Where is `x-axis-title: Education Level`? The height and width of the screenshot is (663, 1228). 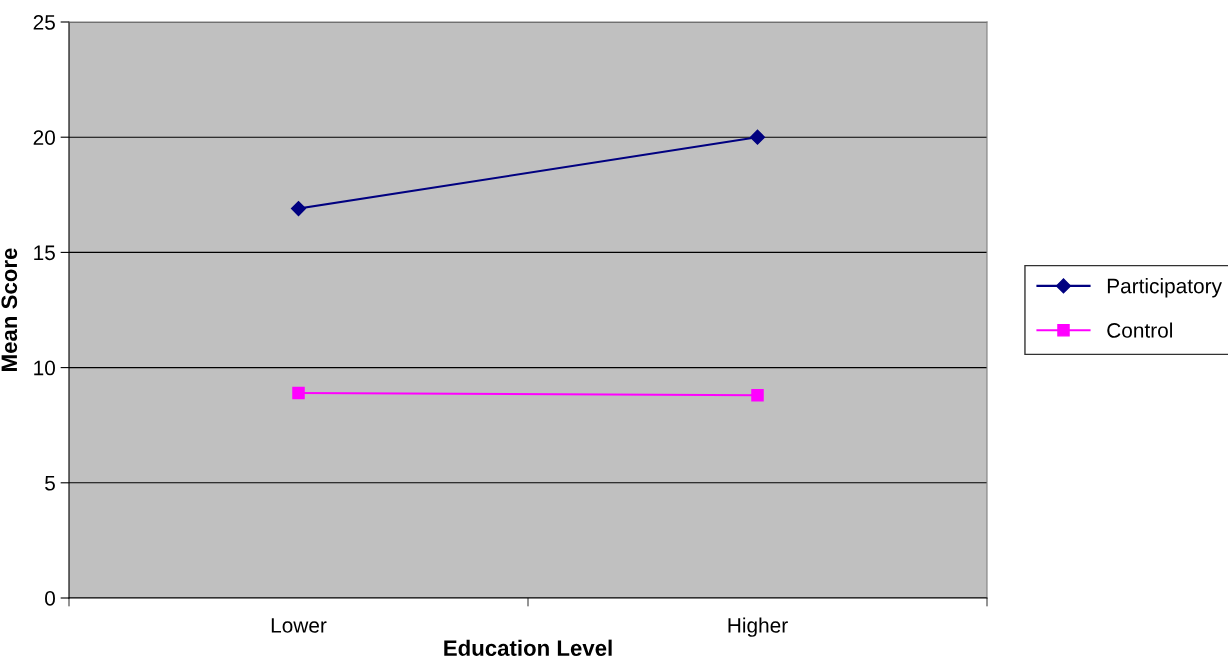
x-axis-title: Education Level is located at coordinates (528, 647).